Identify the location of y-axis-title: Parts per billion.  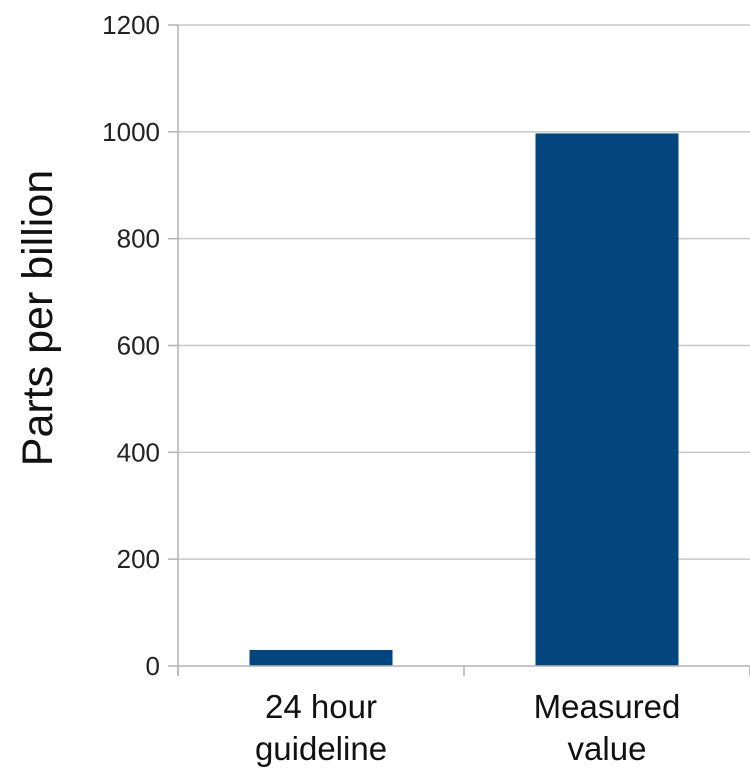
(38, 318).